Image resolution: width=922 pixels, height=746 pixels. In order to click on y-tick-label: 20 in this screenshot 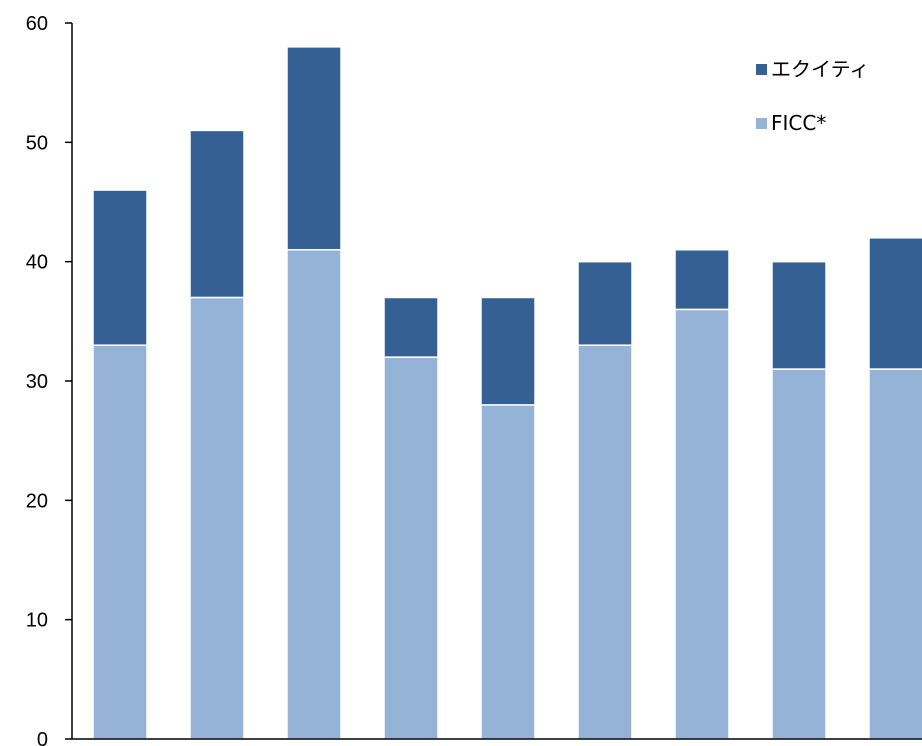, I will do `click(37, 501)`.